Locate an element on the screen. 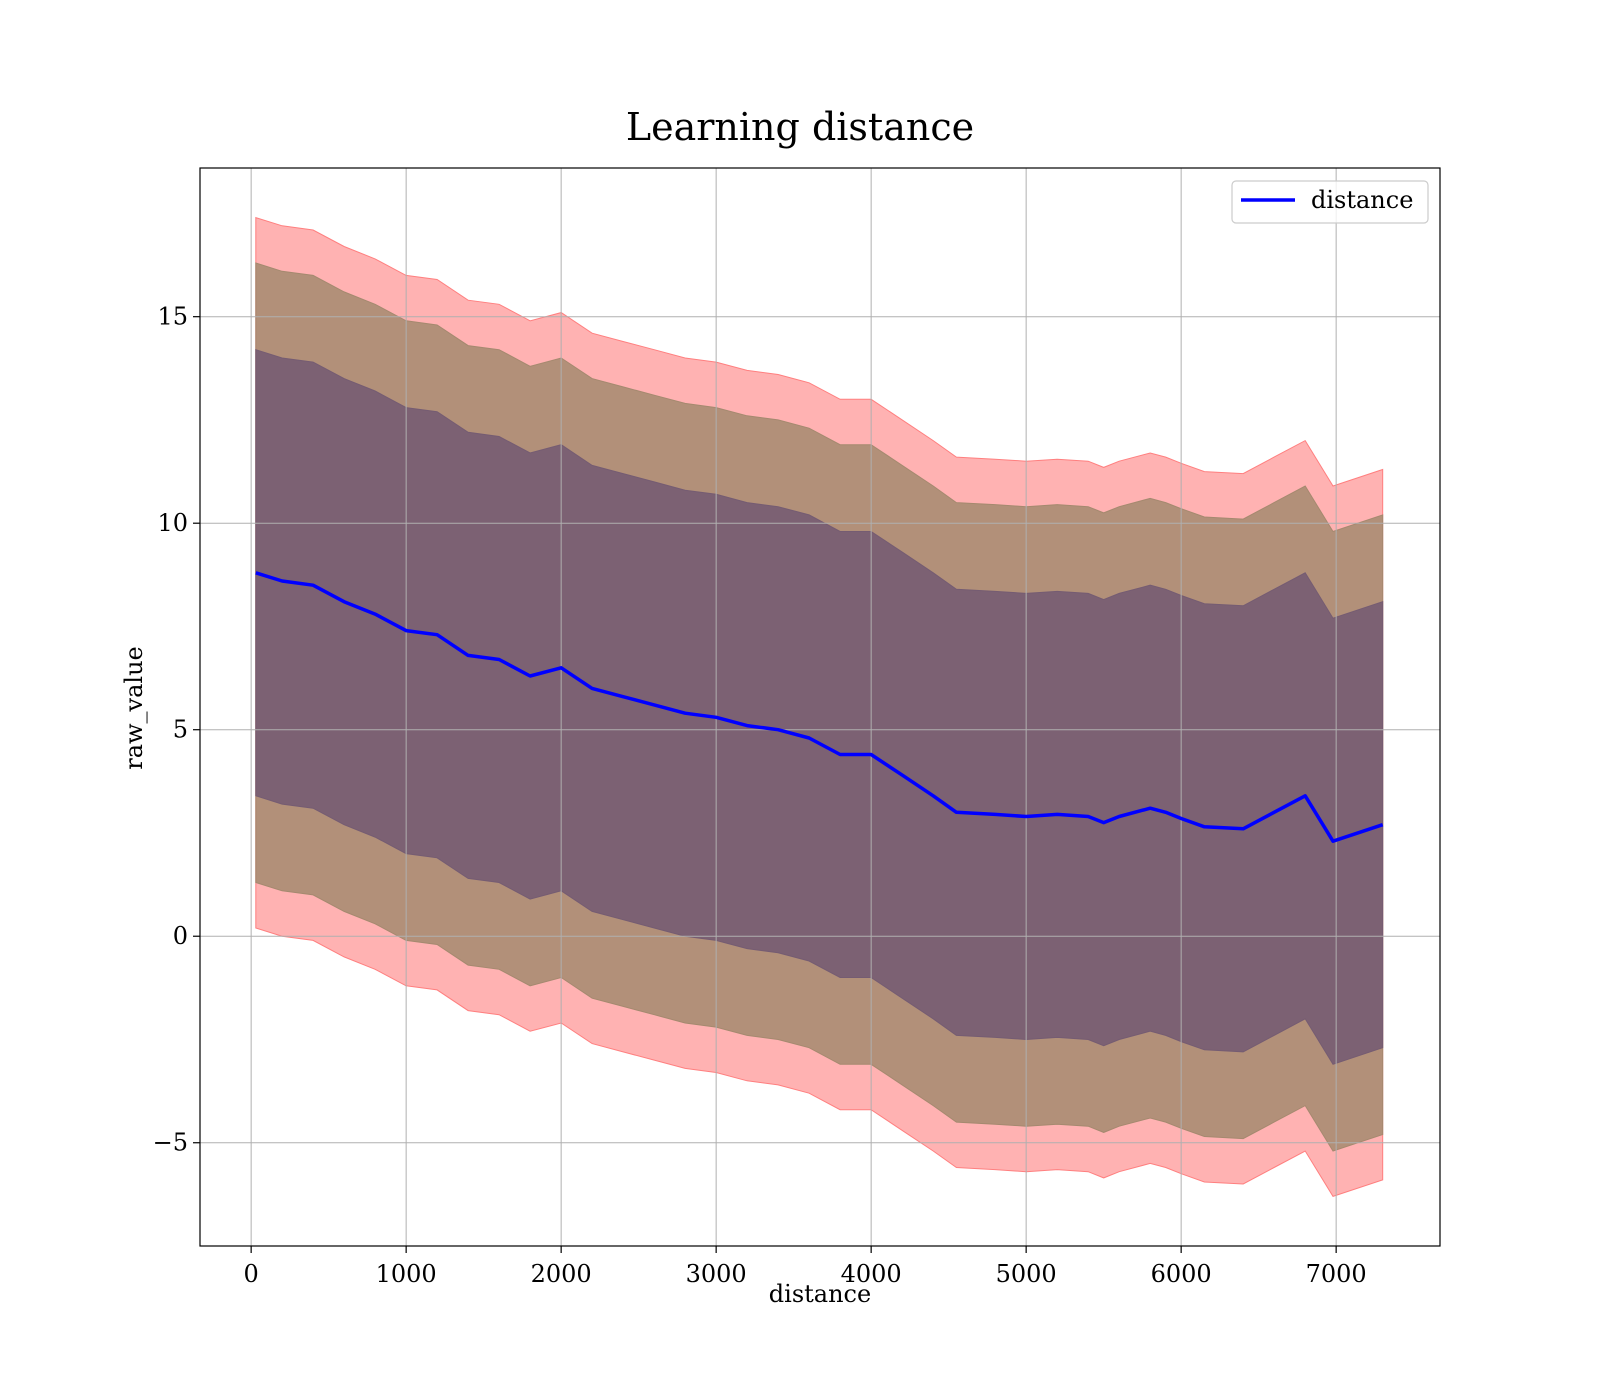 The width and height of the screenshot is (1600, 1400). x-tick-label: 1000 is located at coordinates (406, 1274).